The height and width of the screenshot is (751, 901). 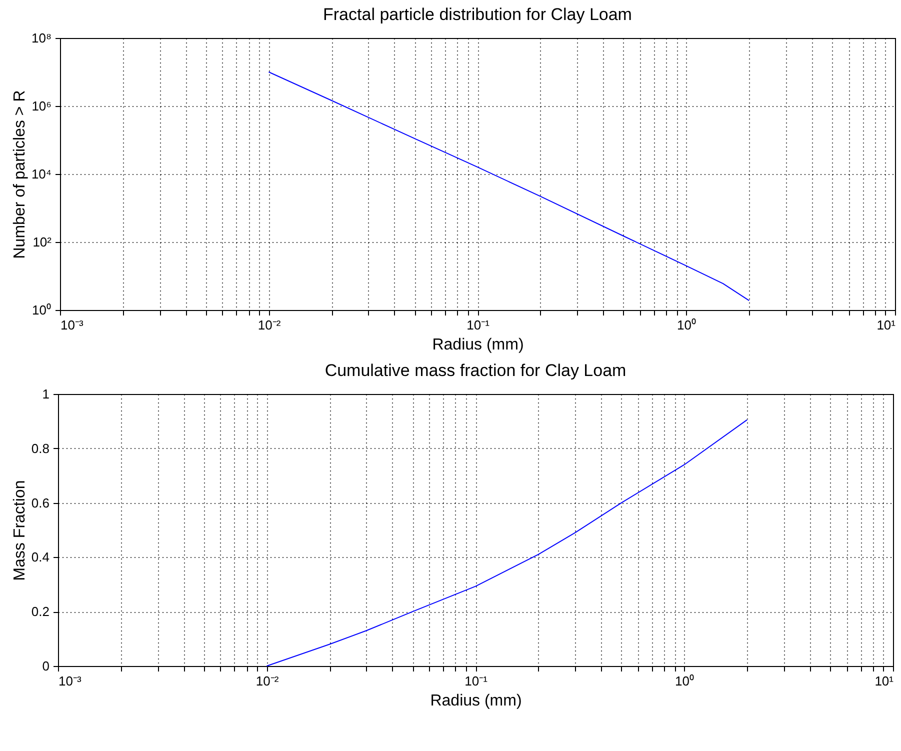 What do you see at coordinates (42, 106) in the screenshot?
I see `y-tick-label: 10⁶` at bounding box center [42, 106].